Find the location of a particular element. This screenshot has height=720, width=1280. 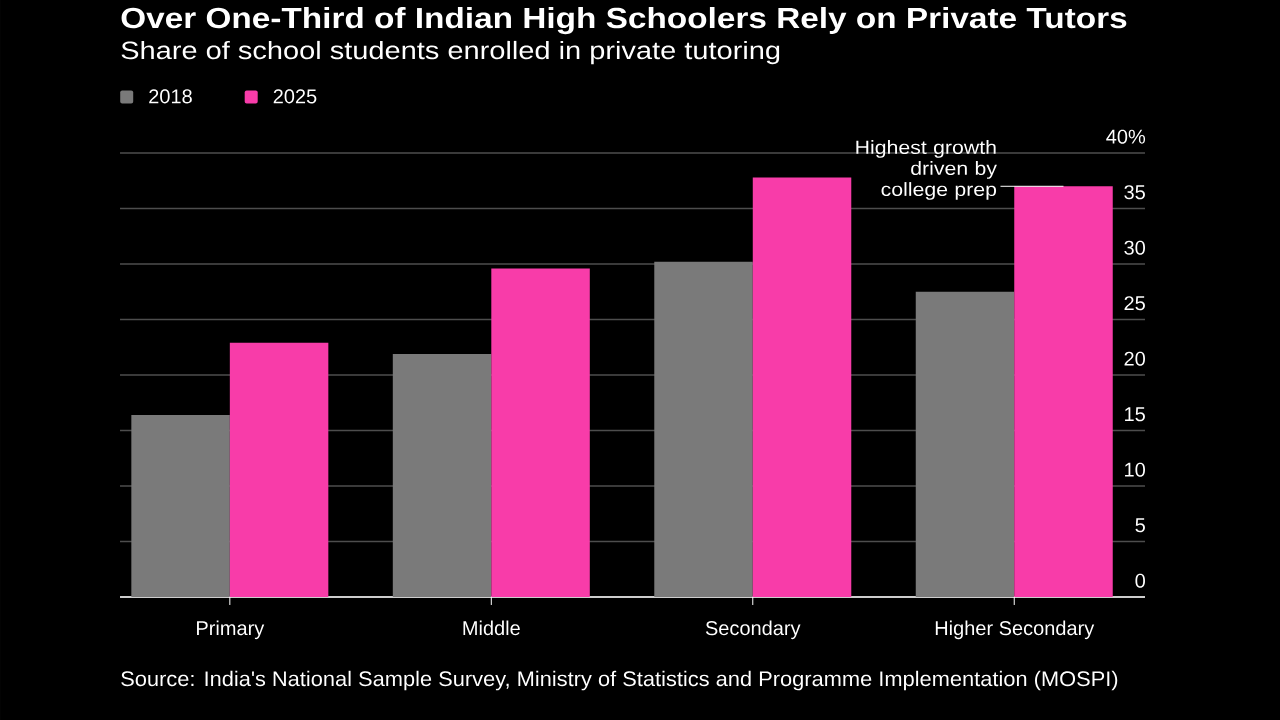

y-tick-label: 10 is located at coordinates (1135, 469).